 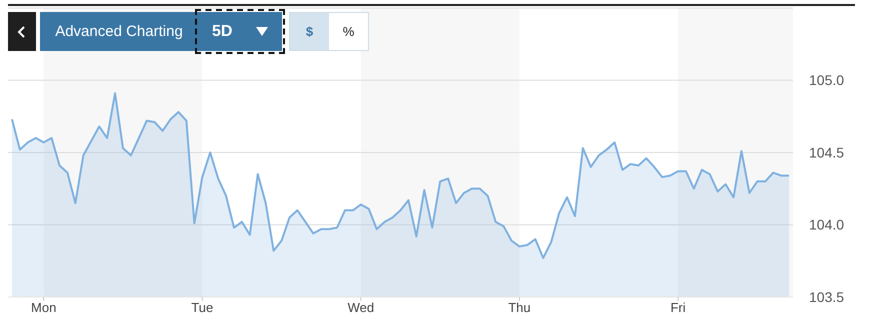 What do you see at coordinates (222, 31) in the screenshot?
I see `annotation: 5D` at bounding box center [222, 31].